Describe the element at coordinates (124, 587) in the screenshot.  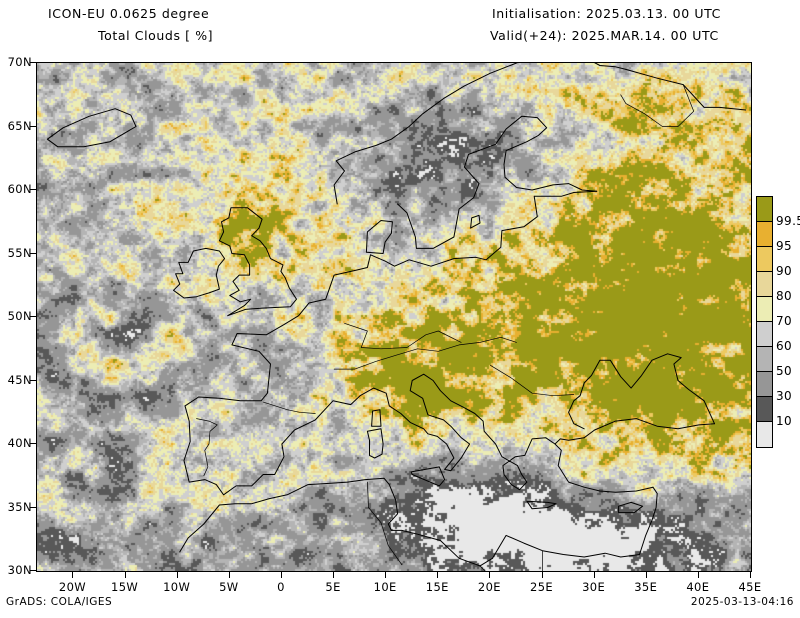
I see `x-axis-label: 15W` at that location.